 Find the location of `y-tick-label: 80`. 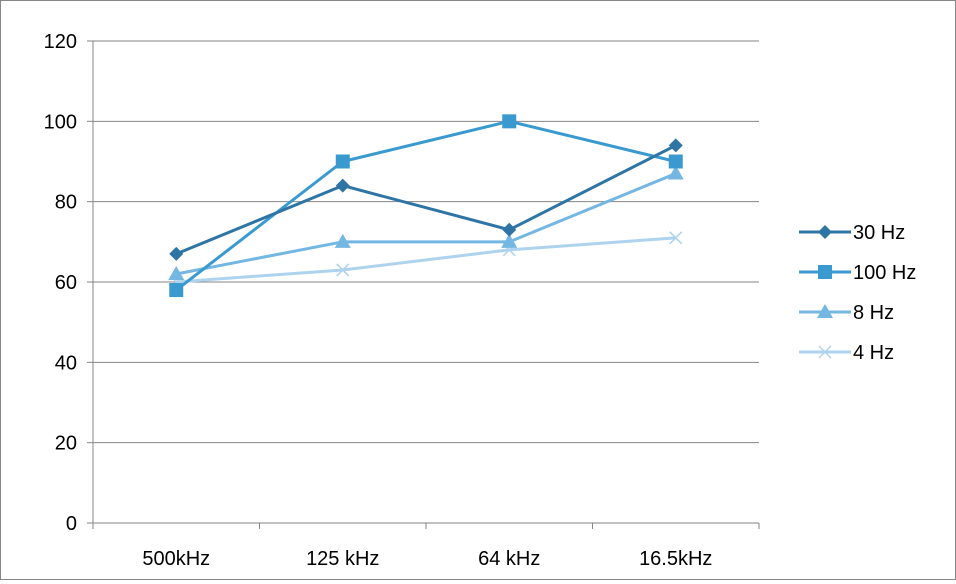

y-tick-label: 80 is located at coordinates (66, 203).